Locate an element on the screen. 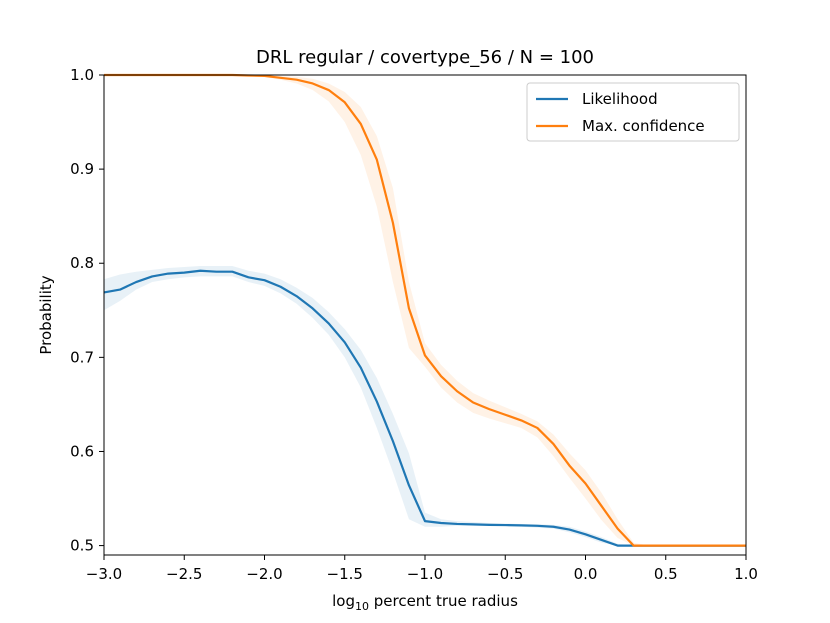  chart-title: DRL regular / covertype_56 / N = 100 is located at coordinates (425, 57).